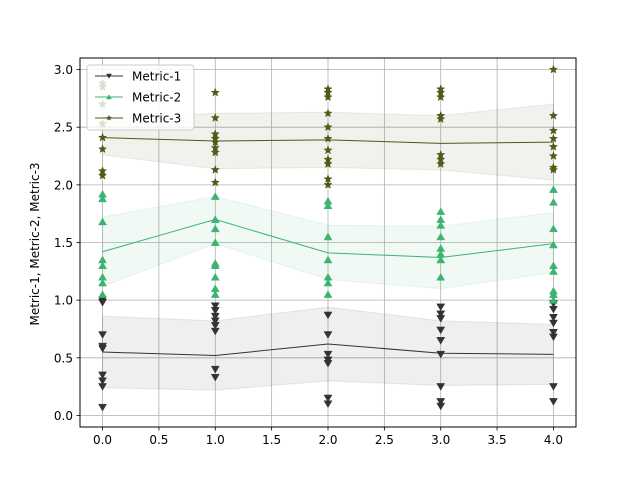 Image resolution: width=640 pixels, height=480 pixels. Describe the element at coordinates (156, 119) in the screenshot. I see `legend-label-3: Metric-3` at that location.